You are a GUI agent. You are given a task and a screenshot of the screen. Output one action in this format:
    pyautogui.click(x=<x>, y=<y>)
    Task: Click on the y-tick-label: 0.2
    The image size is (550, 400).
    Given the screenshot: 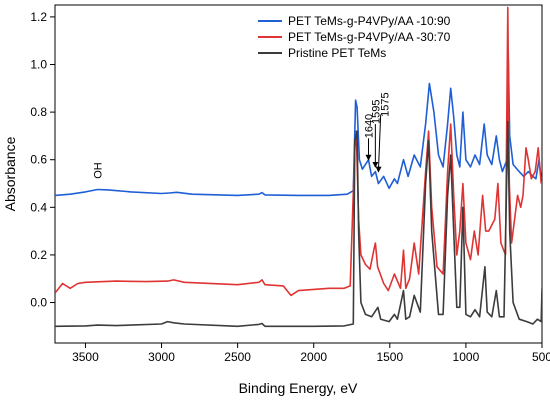 What is the action you would take?
    pyautogui.click(x=38, y=255)
    